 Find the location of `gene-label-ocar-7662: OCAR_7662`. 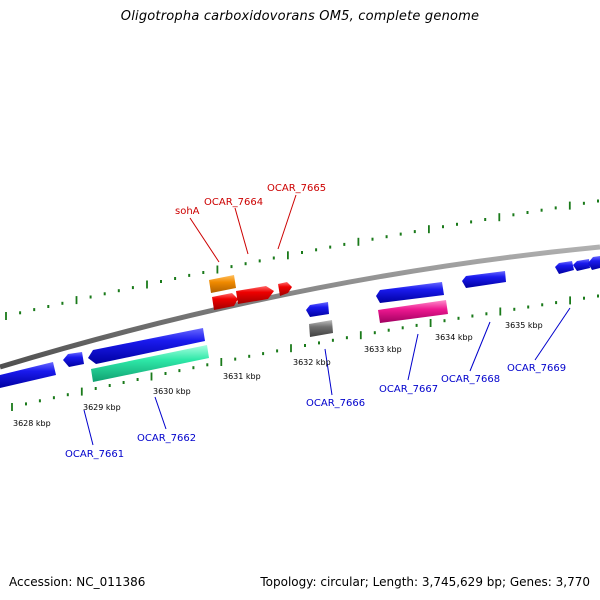

gene-label-ocar-7662: OCAR_7662 is located at coordinates (166, 438).